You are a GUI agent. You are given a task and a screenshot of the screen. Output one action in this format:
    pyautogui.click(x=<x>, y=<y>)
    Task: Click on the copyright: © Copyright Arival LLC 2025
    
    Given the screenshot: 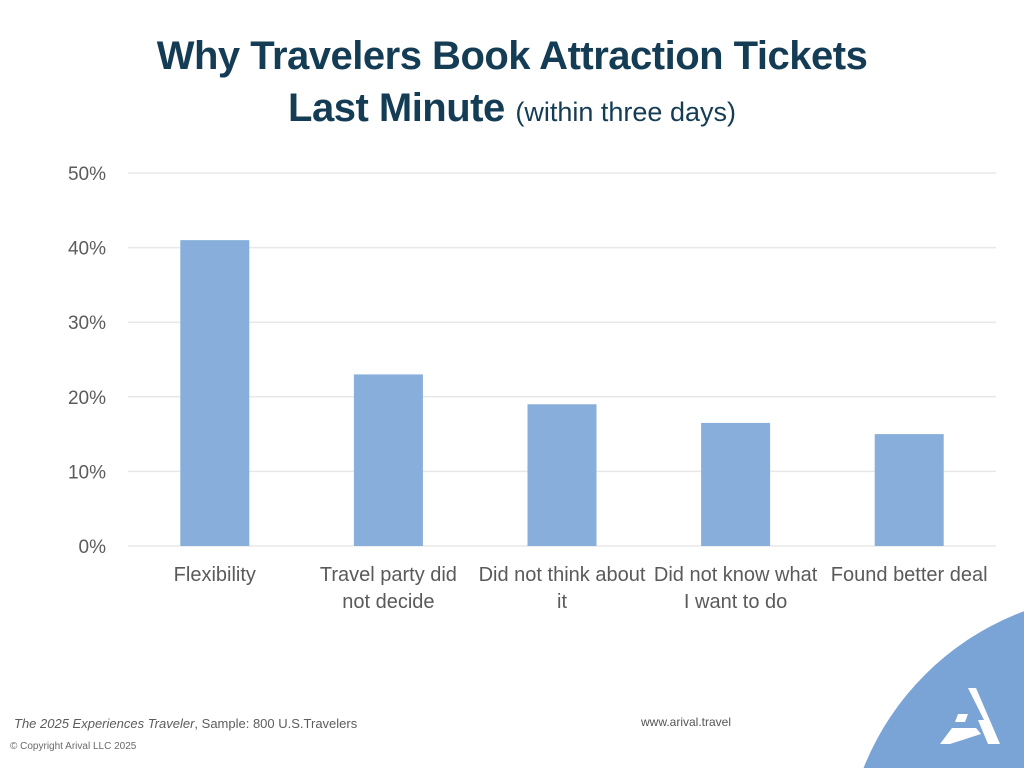 What is the action you would take?
    pyautogui.click(x=73, y=746)
    